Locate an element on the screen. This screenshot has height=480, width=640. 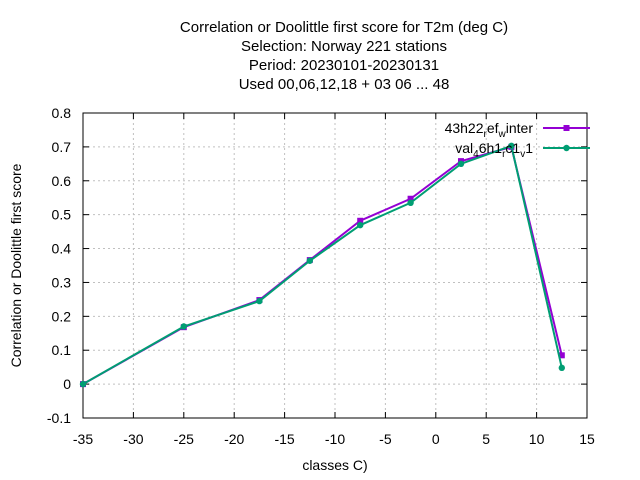
x-tick-label: -15 is located at coordinates (284, 439).